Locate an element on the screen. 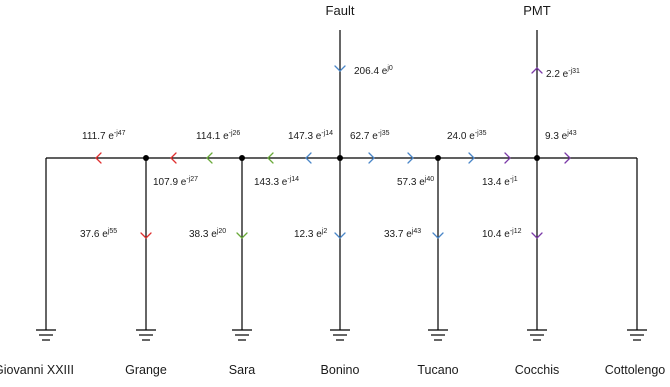 The height and width of the screenshot is (387, 670). junction-grange is located at coordinates (146, 158).